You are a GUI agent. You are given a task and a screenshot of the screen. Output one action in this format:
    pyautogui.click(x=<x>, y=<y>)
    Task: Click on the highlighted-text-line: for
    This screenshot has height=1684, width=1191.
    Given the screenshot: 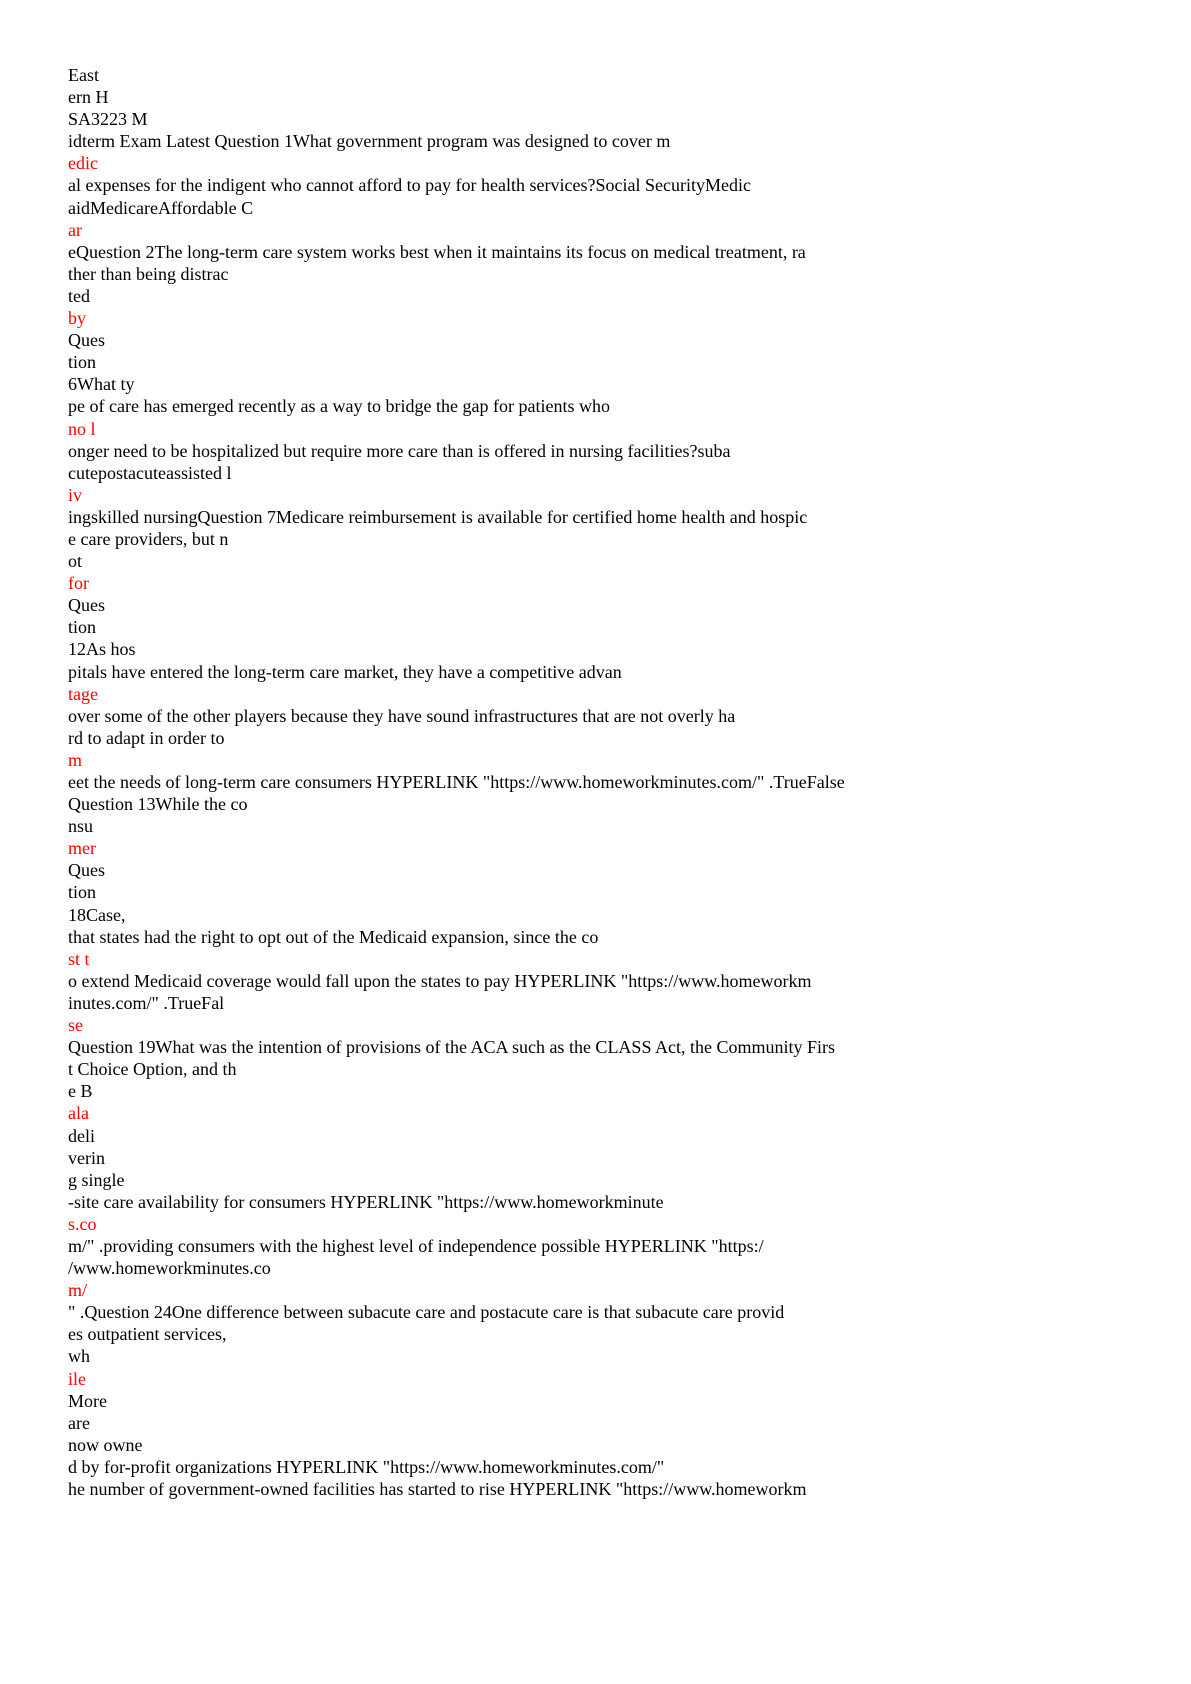 What is the action you would take?
    pyautogui.click(x=78, y=583)
    